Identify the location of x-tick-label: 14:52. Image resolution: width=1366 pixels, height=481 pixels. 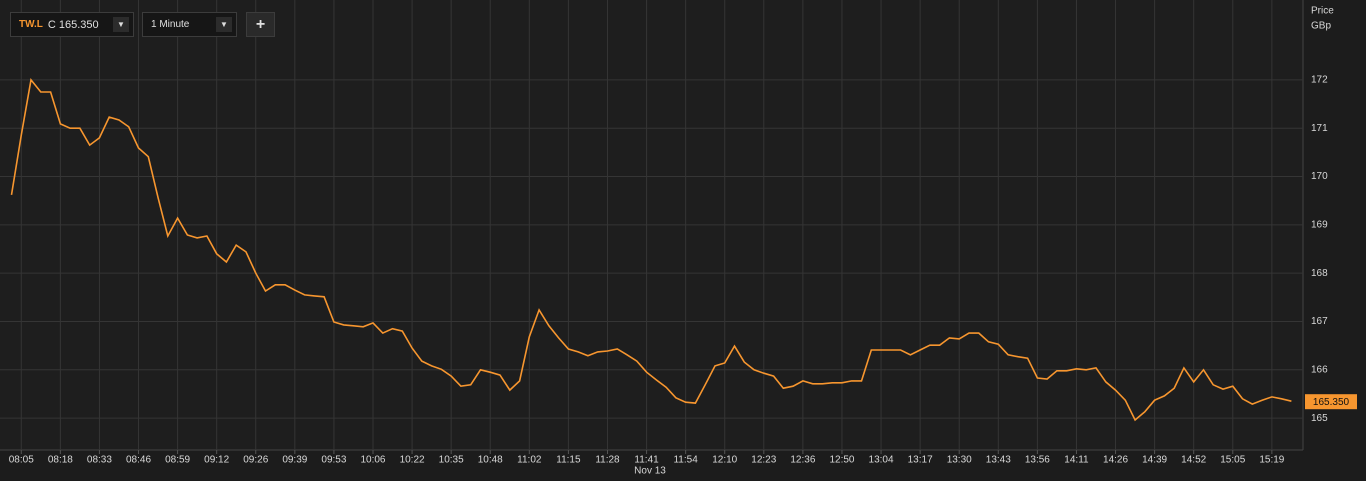
(1193, 460).